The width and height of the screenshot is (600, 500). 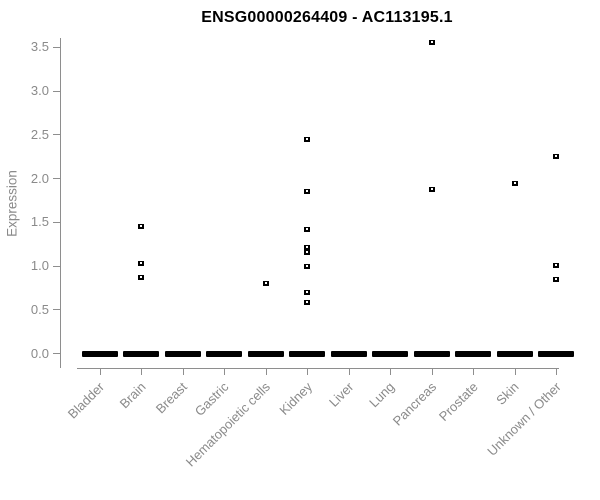 What do you see at coordinates (60, 203) in the screenshot?
I see `y-axis-line` at bounding box center [60, 203].